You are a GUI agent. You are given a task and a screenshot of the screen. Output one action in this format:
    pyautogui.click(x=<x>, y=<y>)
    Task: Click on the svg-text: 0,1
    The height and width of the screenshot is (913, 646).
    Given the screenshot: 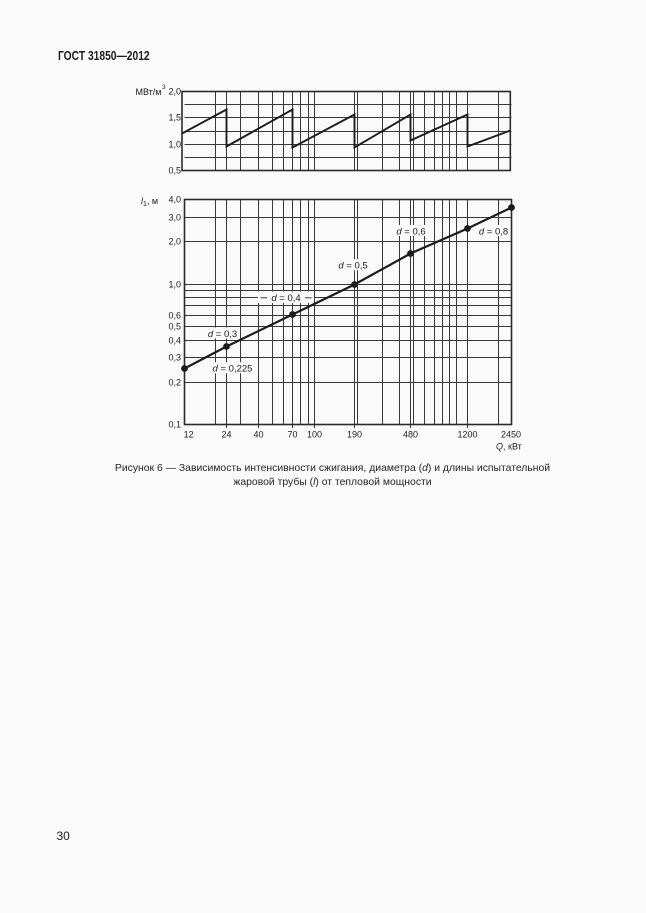 What is the action you would take?
    pyautogui.click(x=174, y=425)
    